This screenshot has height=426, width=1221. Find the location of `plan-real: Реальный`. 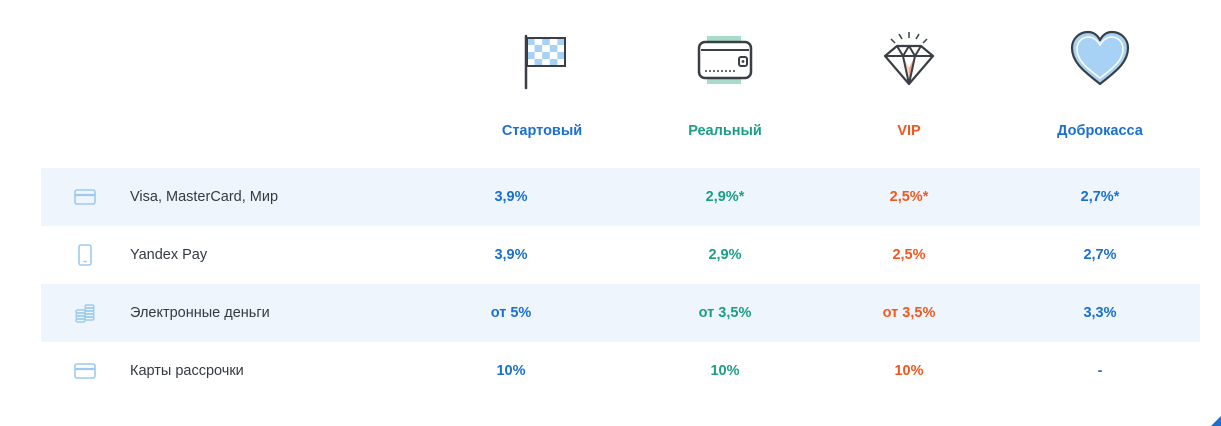

plan-real: Реальный is located at coordinates (725, 80).